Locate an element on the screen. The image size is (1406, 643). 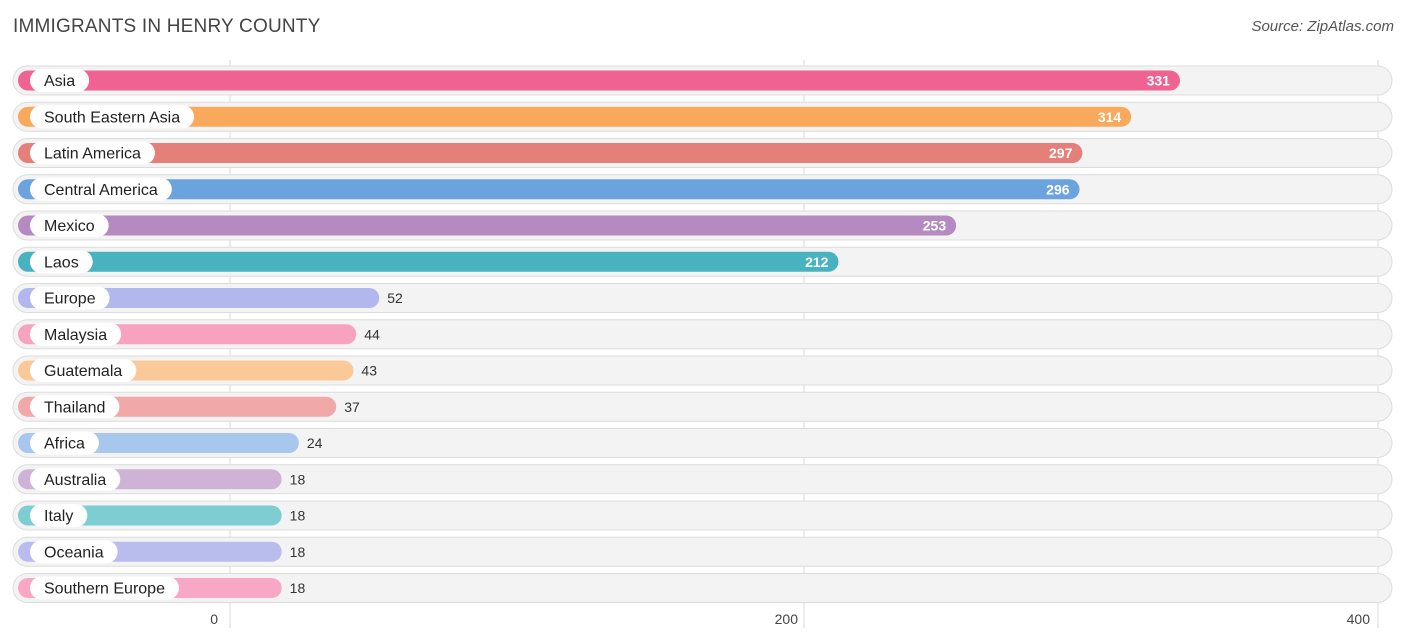
category-label: Italy is located at coordinates (58, 516).